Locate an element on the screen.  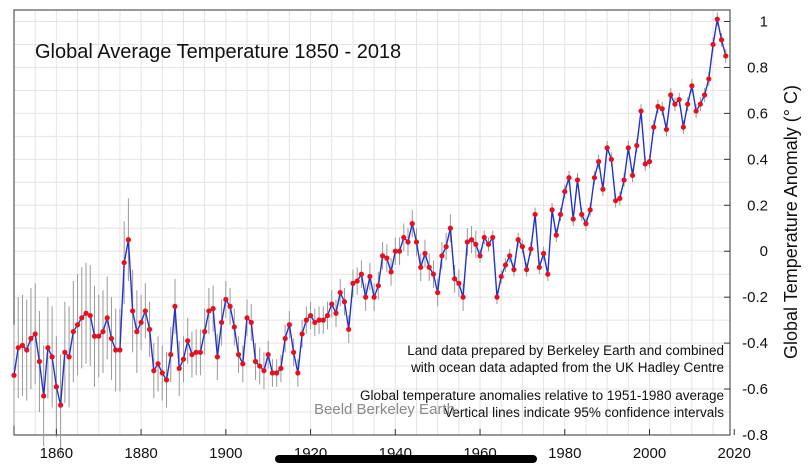
x-tick-label: 1980 is located at coordinates (564, 453).